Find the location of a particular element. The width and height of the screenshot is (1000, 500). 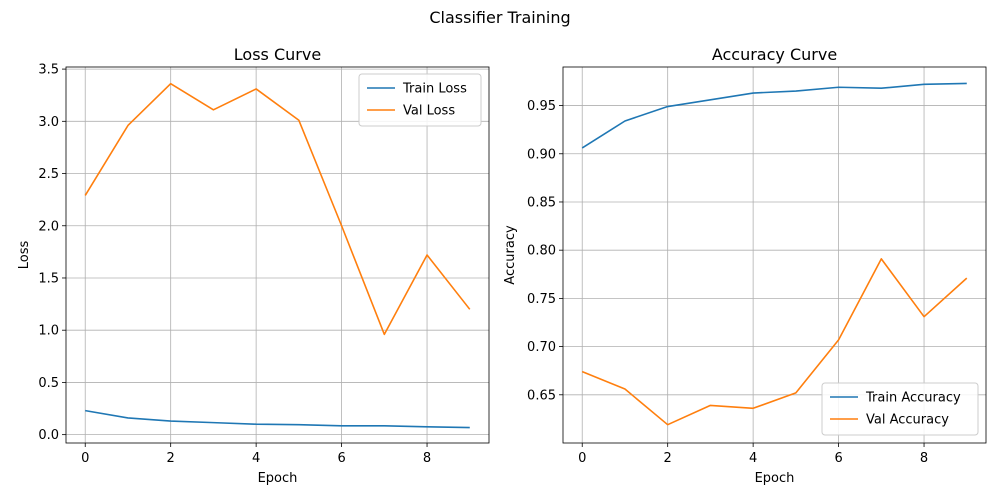

loss-legend: Train Loss Val Loss is located at coordinates (420, 100).